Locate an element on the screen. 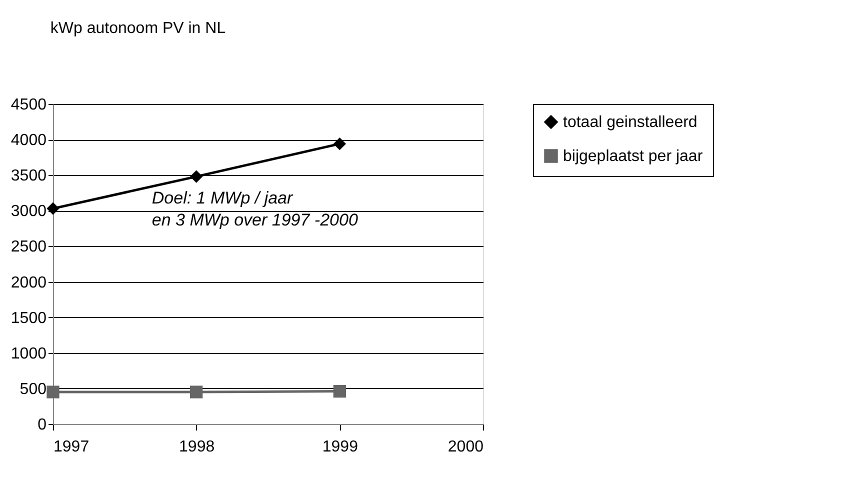  y-tick-label: 500 is located at coordinates (33, 389).